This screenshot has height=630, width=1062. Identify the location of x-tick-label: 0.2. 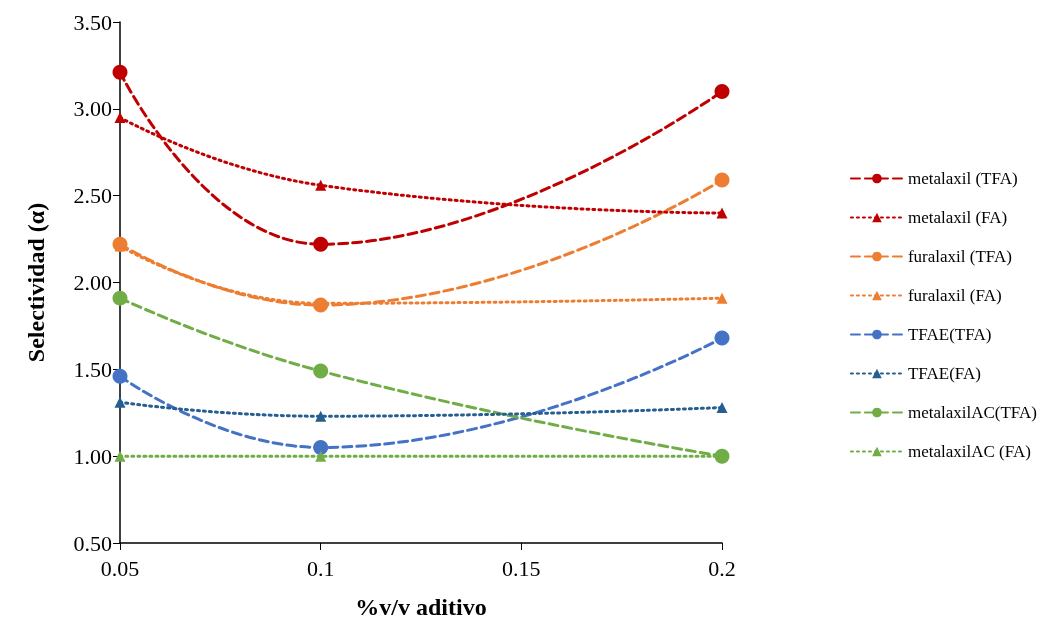
(722, 568).